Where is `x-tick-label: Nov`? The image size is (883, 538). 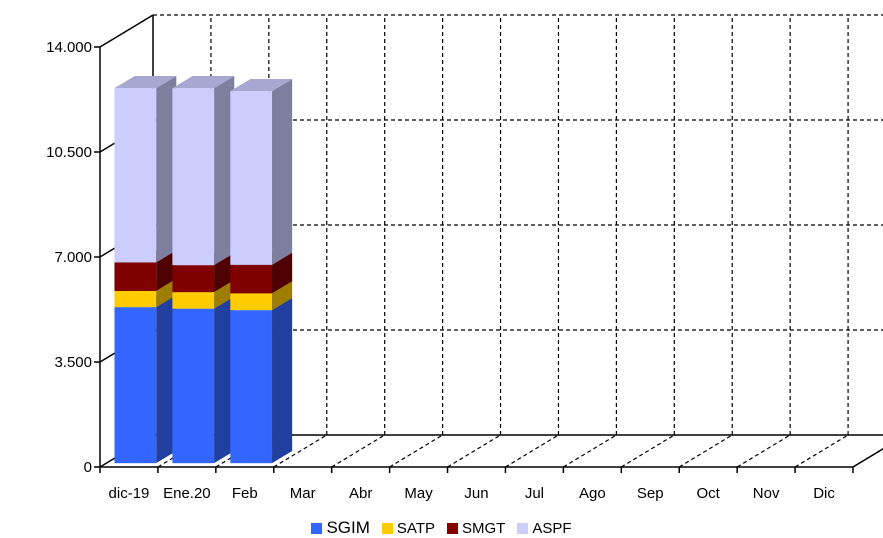
x-tick-label: Nov is located at coordinates (766, 493).